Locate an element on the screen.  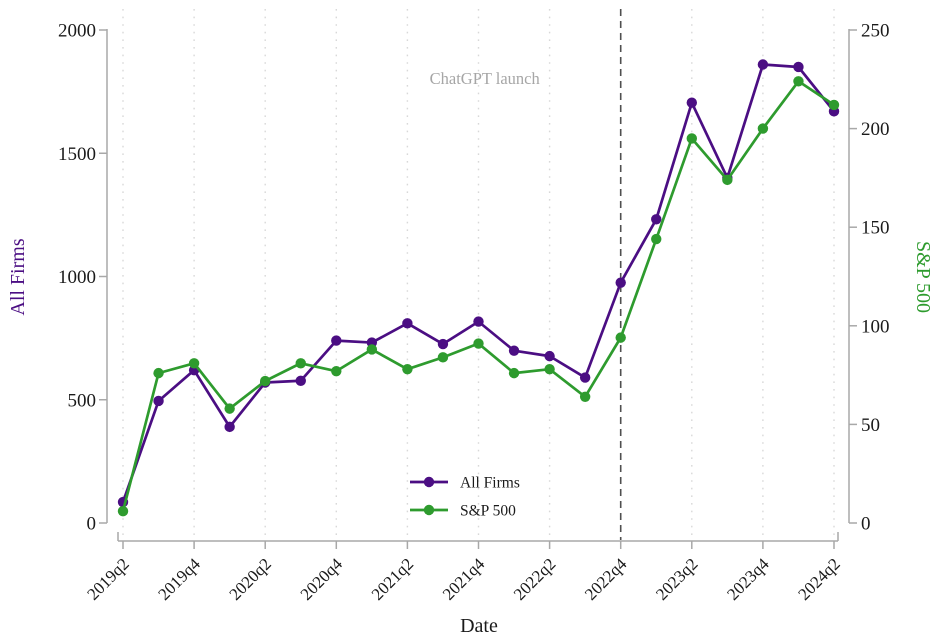
x-tick-label: 2019q4 is located at coordinates (179, 579).